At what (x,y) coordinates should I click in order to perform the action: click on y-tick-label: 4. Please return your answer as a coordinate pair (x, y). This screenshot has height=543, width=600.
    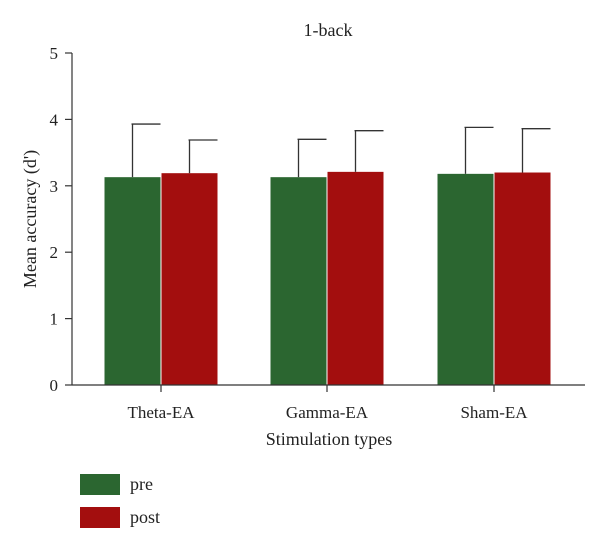
    Looking at the image, I should click on (54, 119).